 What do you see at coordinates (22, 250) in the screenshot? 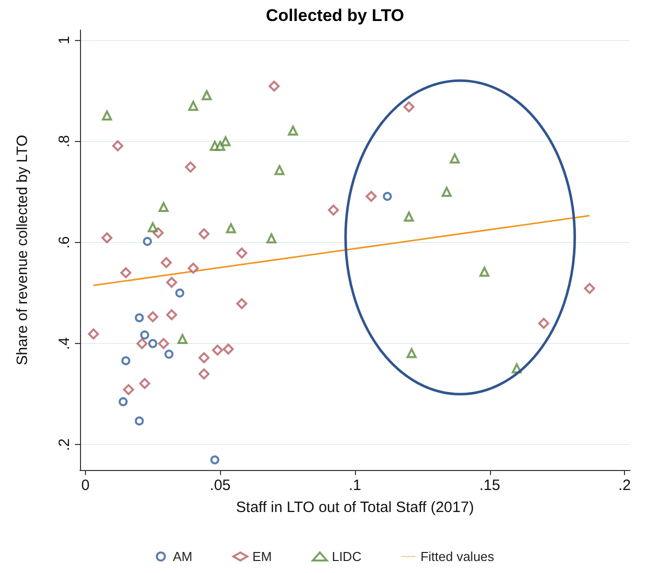
I see `y-axis-title: Share of revenue collected by LTO` at bounding box center [22, 250].